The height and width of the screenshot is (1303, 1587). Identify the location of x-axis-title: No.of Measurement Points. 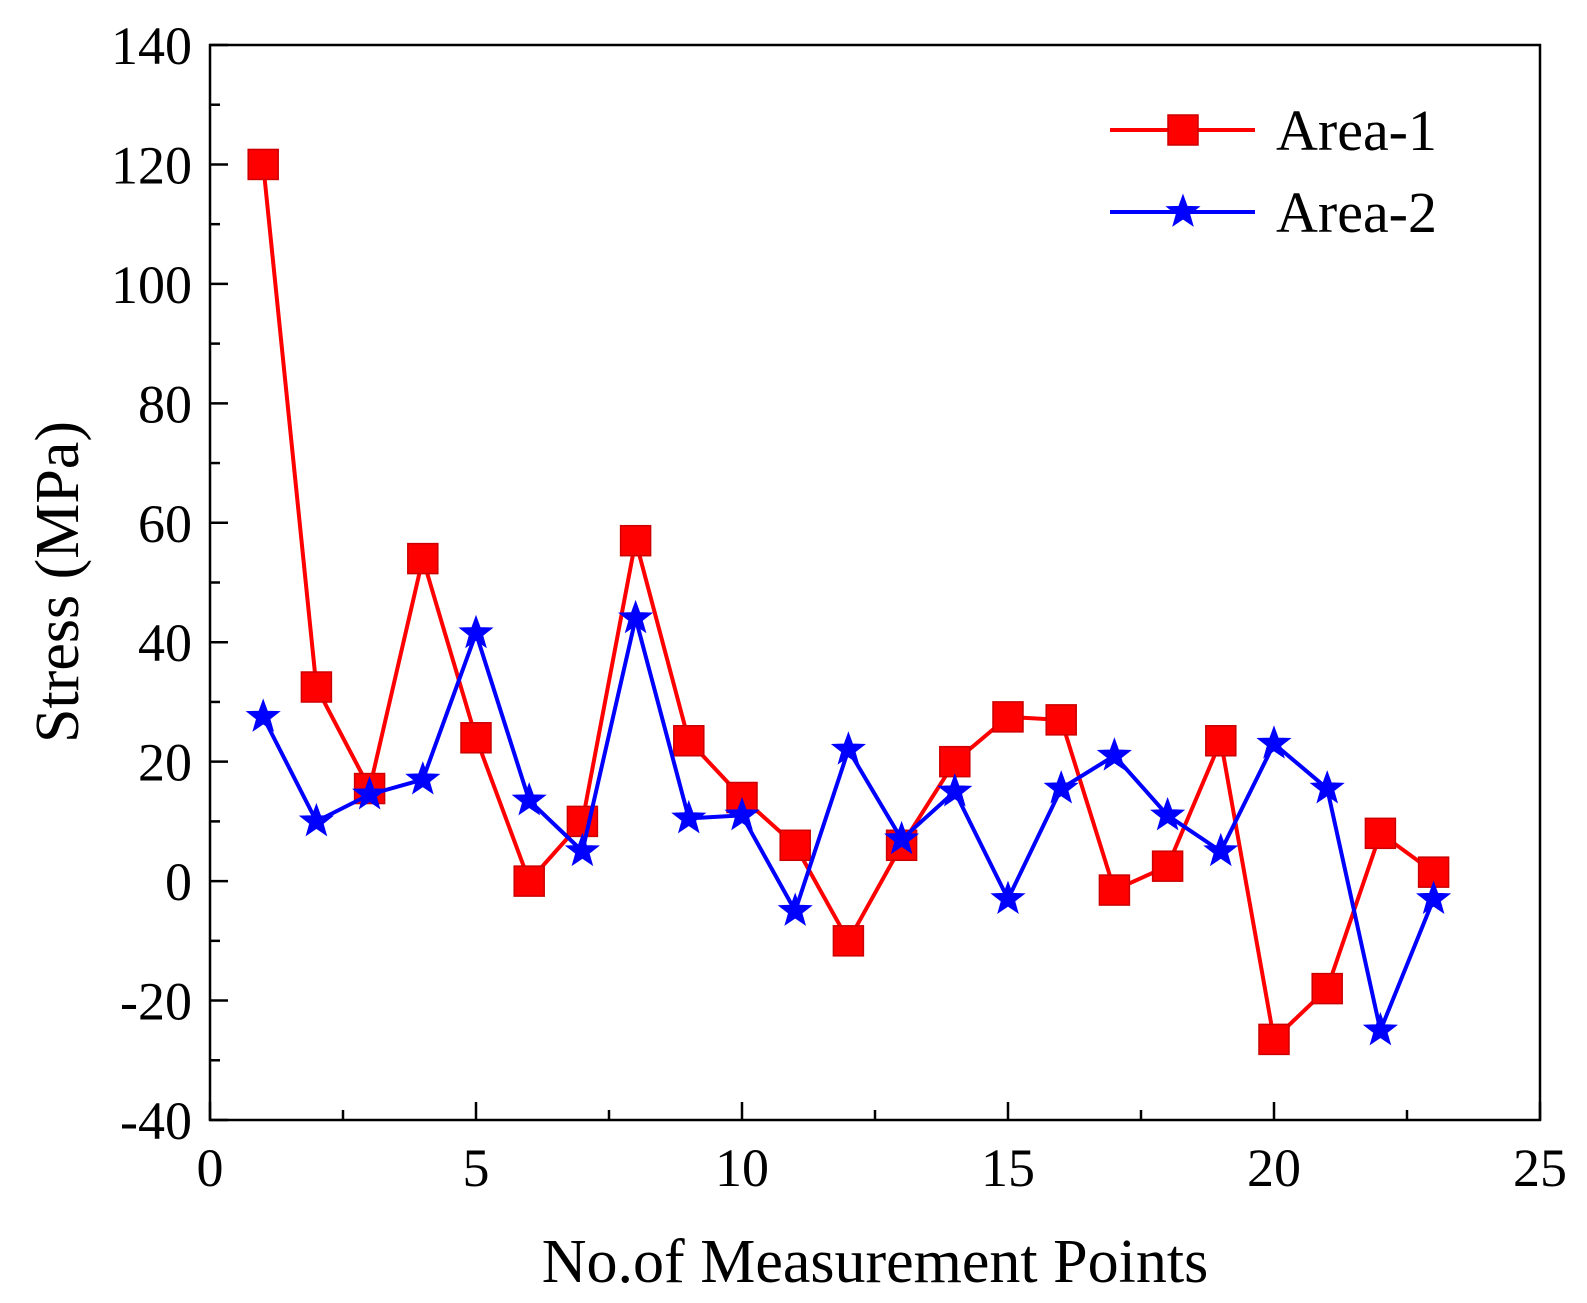
(875, 1262).